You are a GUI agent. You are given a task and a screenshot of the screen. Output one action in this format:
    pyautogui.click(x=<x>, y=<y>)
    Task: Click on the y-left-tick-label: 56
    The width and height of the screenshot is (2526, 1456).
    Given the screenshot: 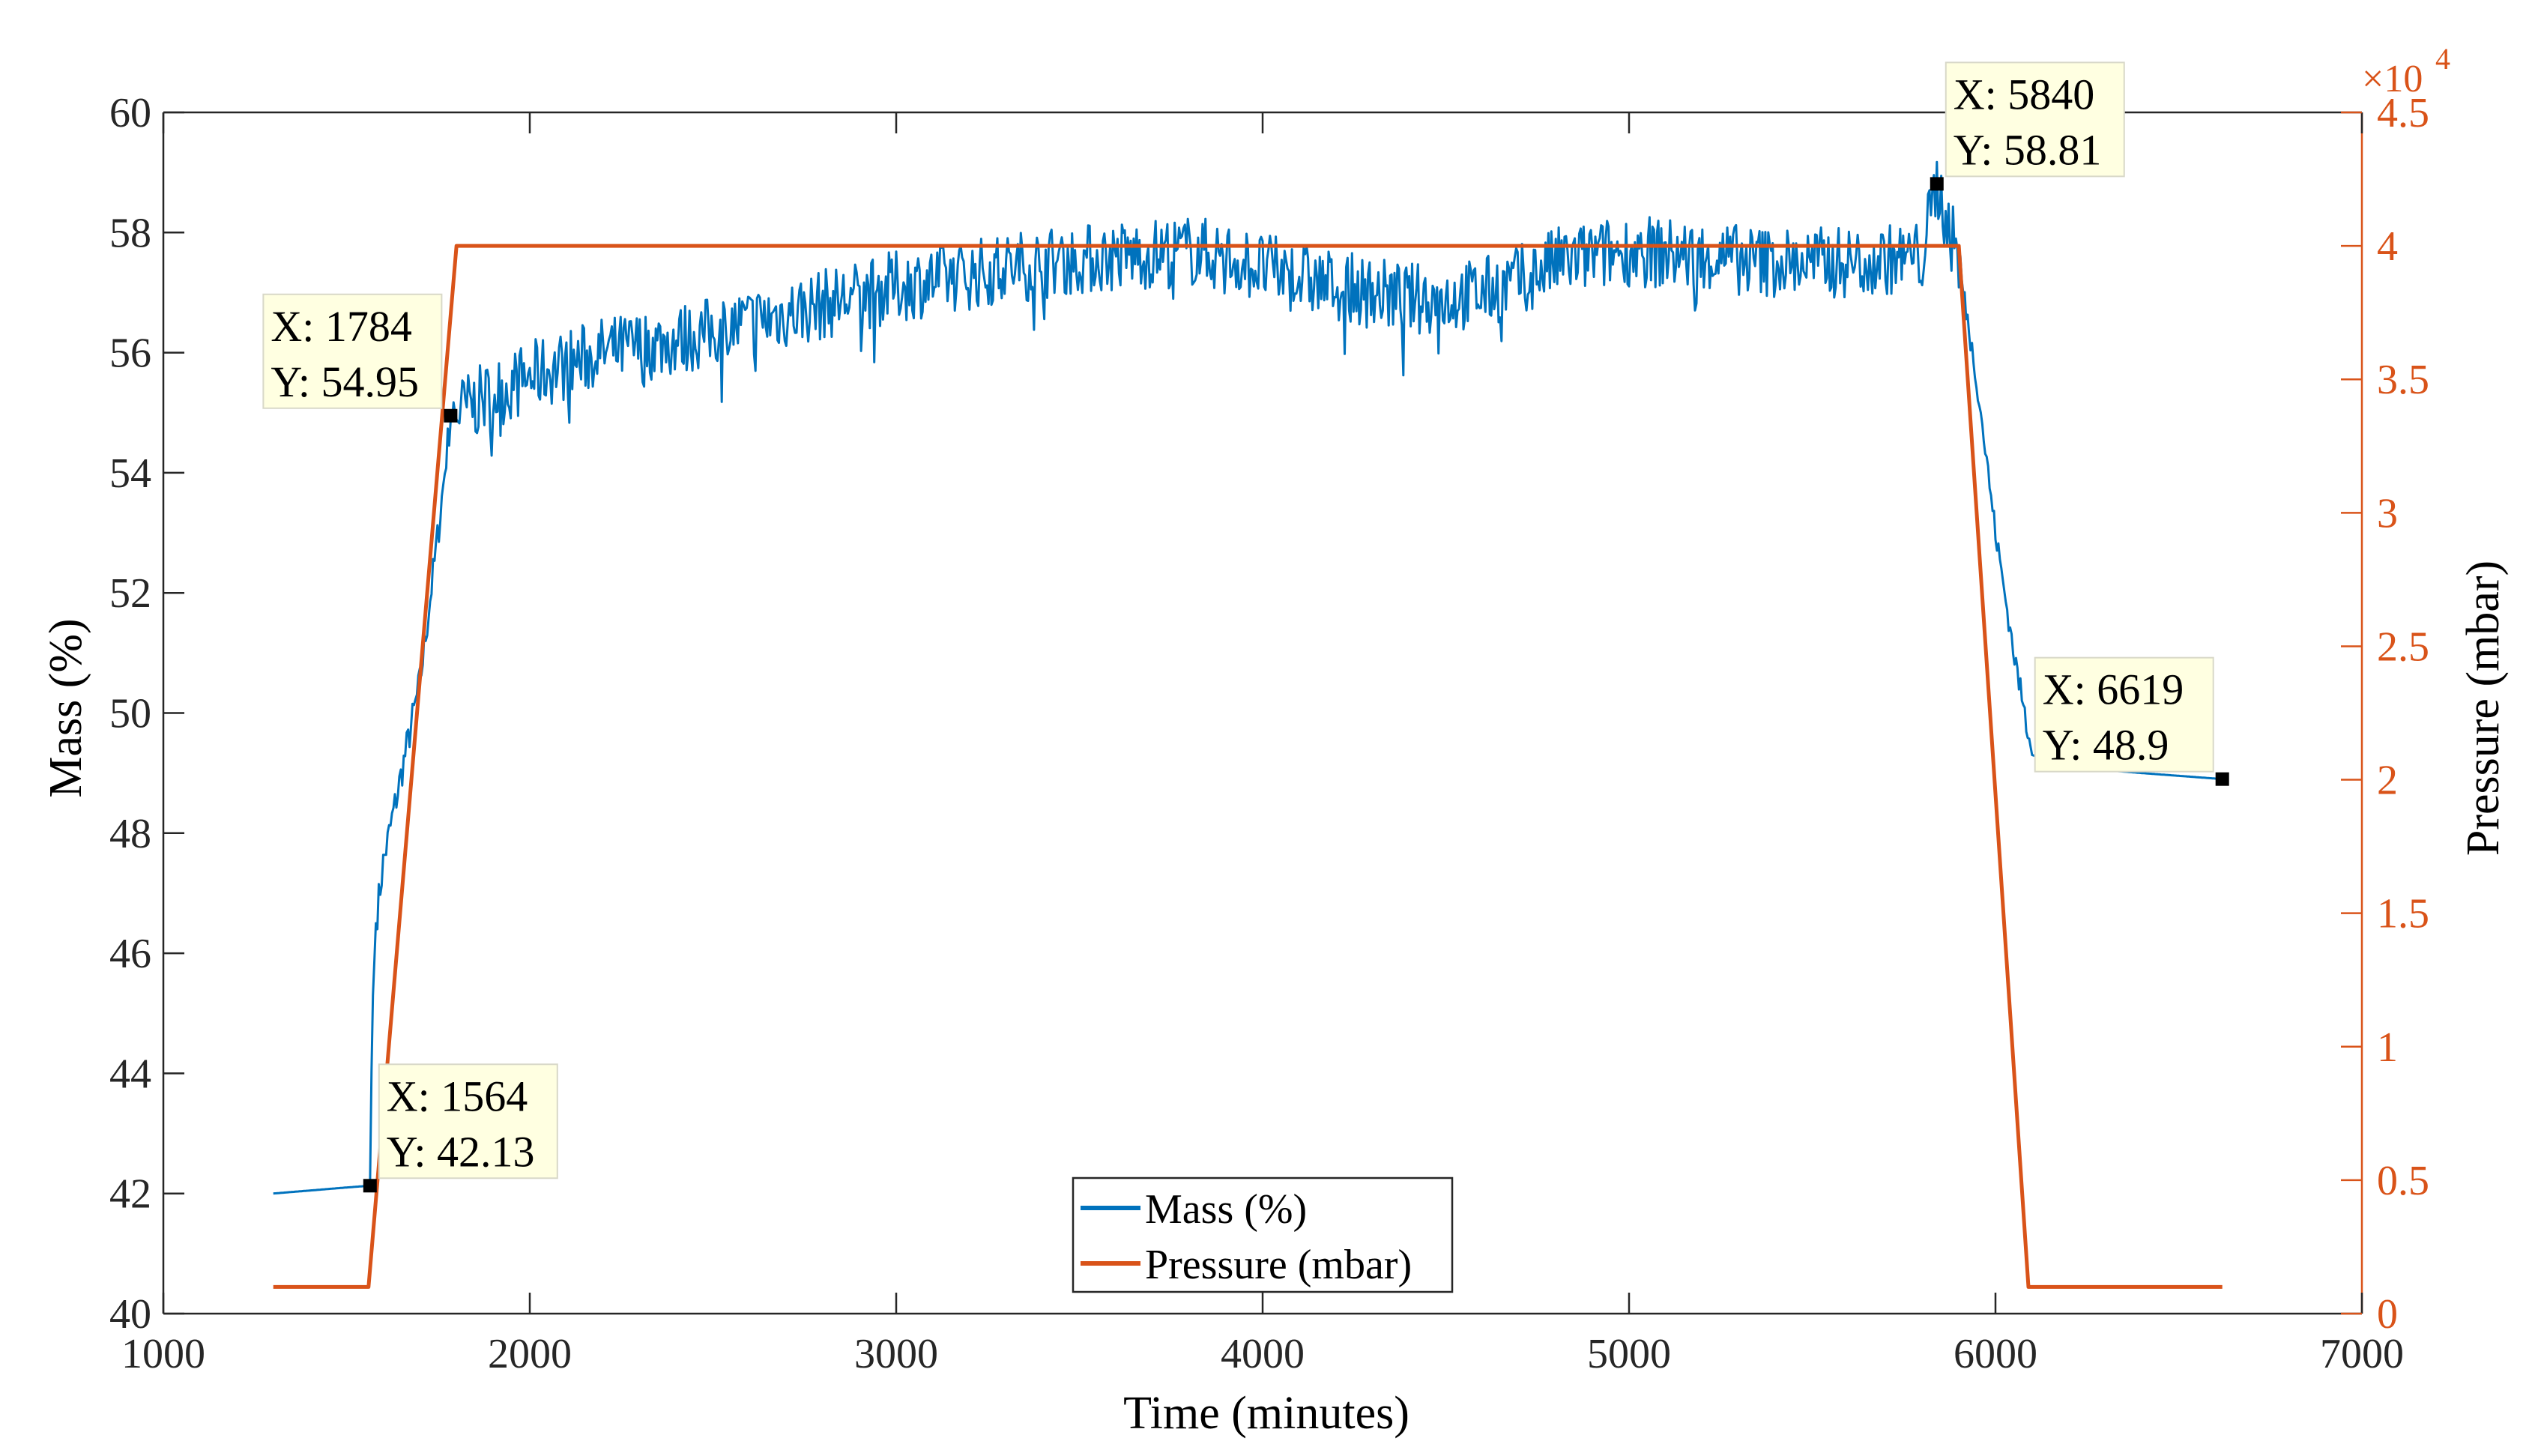 What is the action you would take?
    pyautogui.click(x=130, y=353)
    